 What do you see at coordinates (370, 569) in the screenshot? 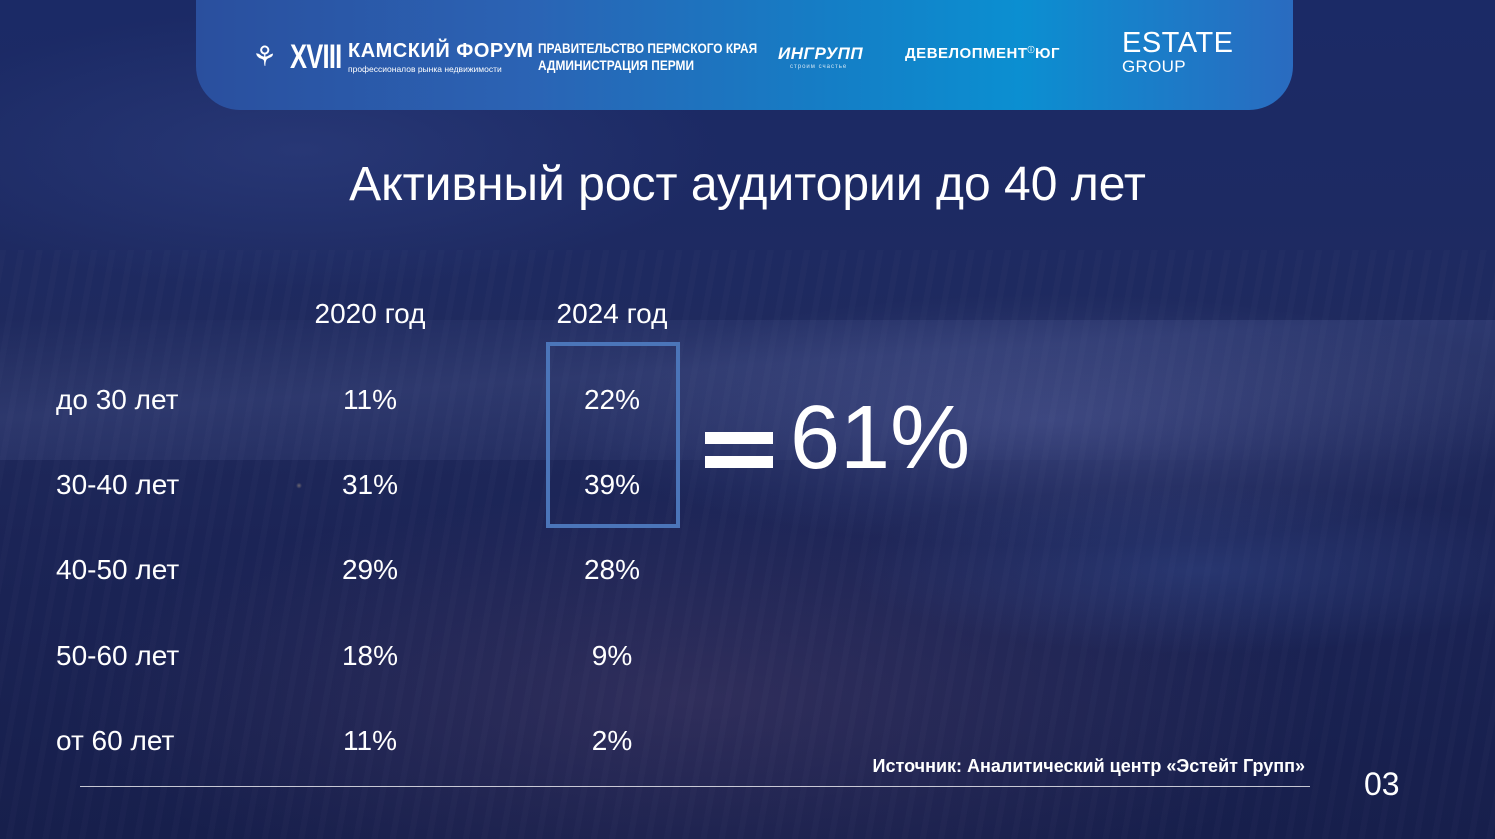
I see `cell-2020-40-50: 29%` at bounding box center [370, 569].